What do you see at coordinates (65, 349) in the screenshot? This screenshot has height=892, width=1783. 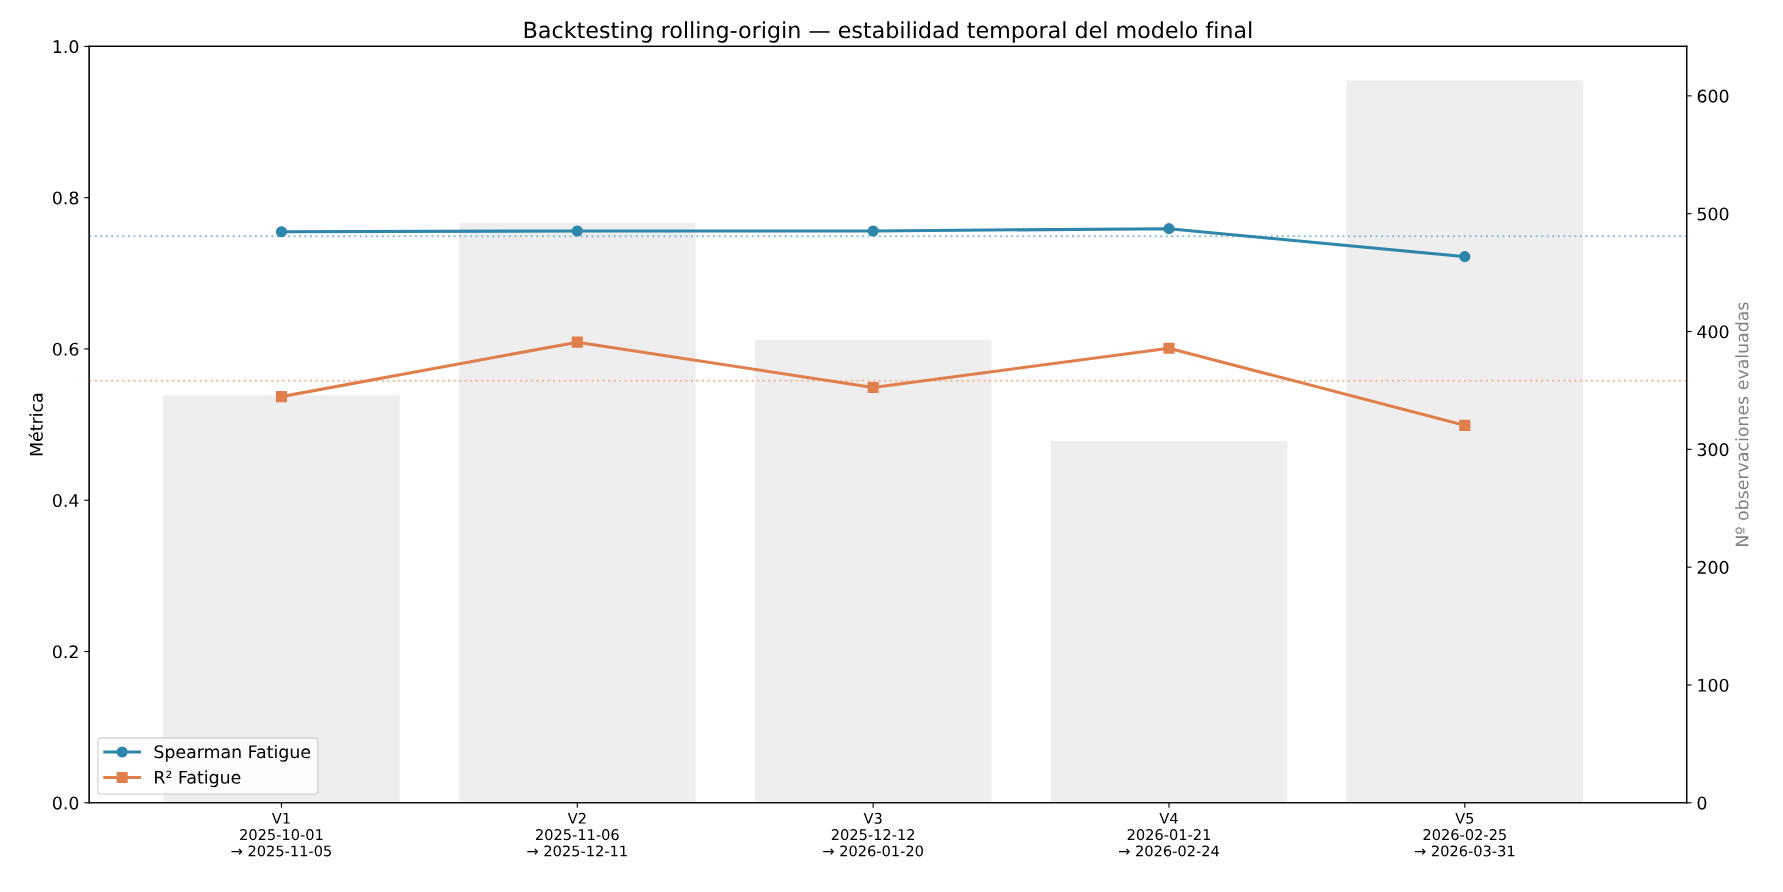 I see `y-tick-label: 0.6` at bounding box center [65, 349].